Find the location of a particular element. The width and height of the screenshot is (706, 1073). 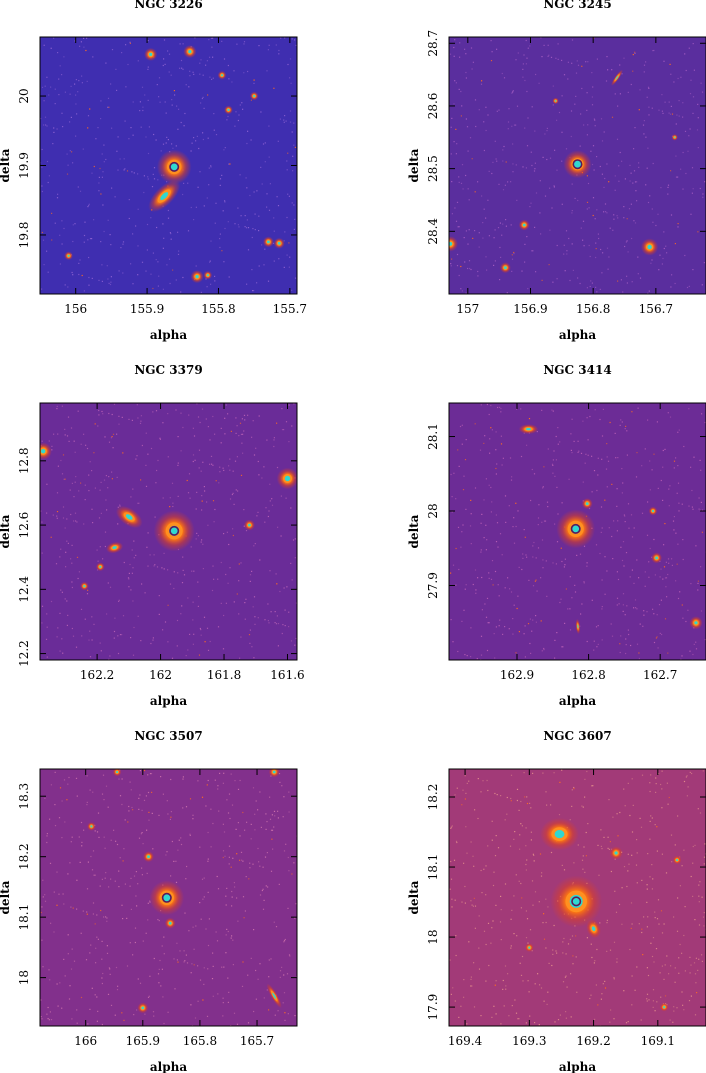

x-tick-label: 161.8 is located at coordinates (224, 675).